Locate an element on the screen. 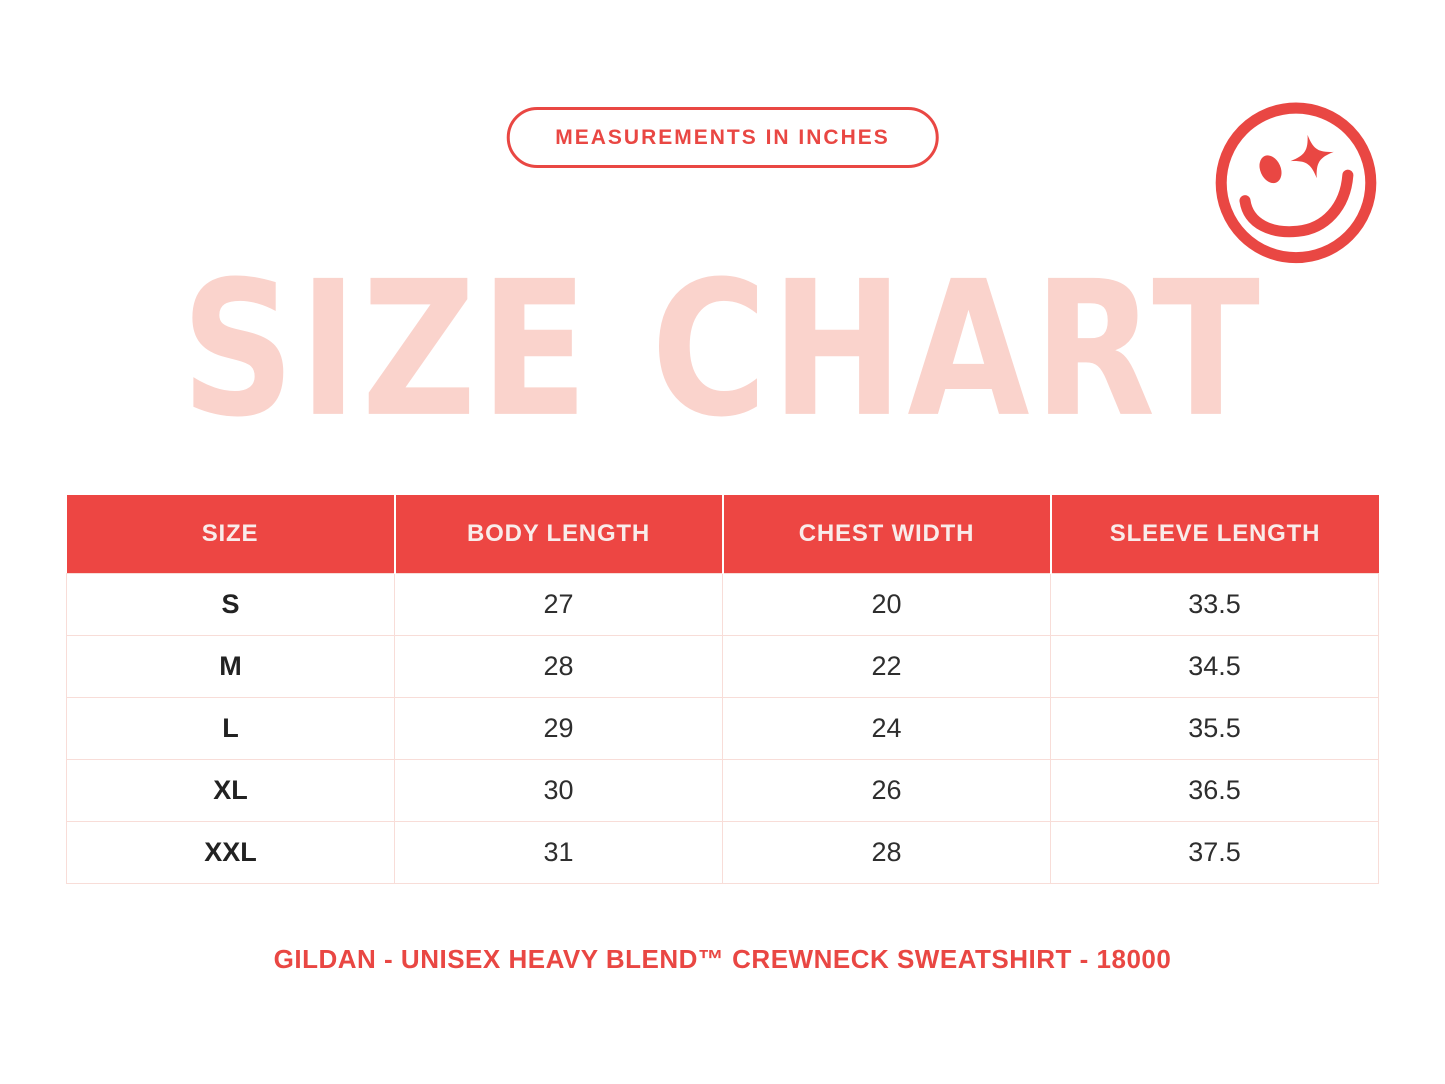 The width and height of the screenshot is (1445, 1084). column-header-body-length: BODY LENGTH is located at coordinates (558, 534).